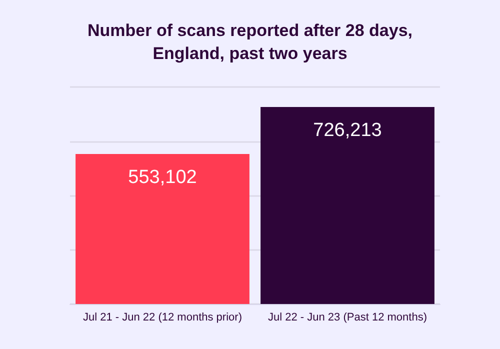  I want to click on data-label: 553,102, so click(162, 177).